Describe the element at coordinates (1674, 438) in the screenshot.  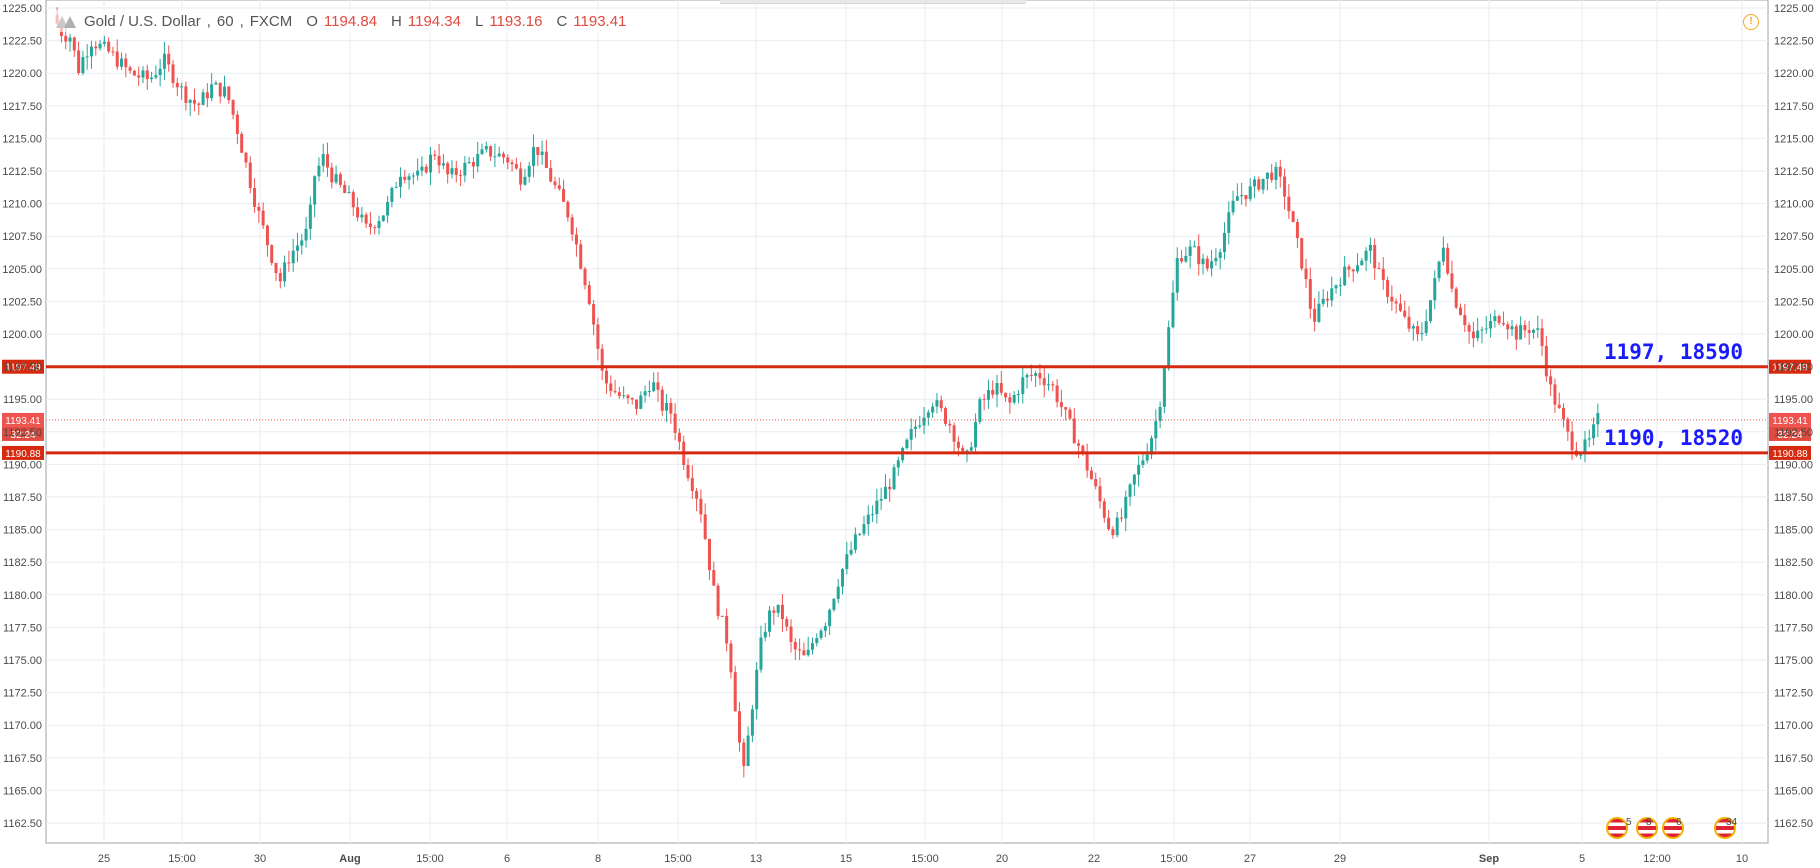
I see `annotation-lower: 1190, 18520` at that location.